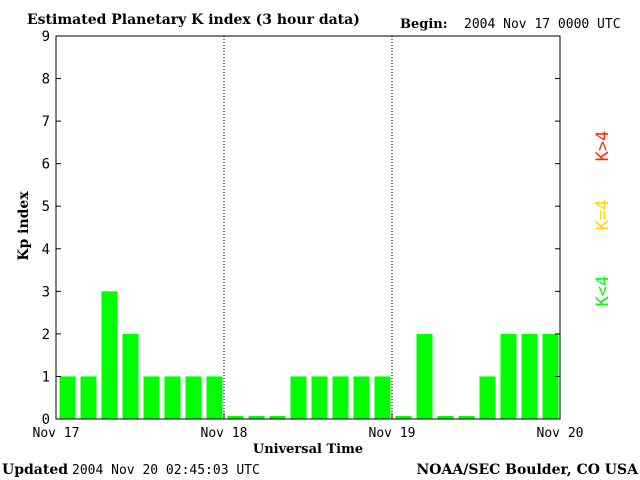 This screenshot has width=640, height=480. Describe the element at coordinates (46, 122) in the screenshot. I see `y-tick-label: 7` at that location.